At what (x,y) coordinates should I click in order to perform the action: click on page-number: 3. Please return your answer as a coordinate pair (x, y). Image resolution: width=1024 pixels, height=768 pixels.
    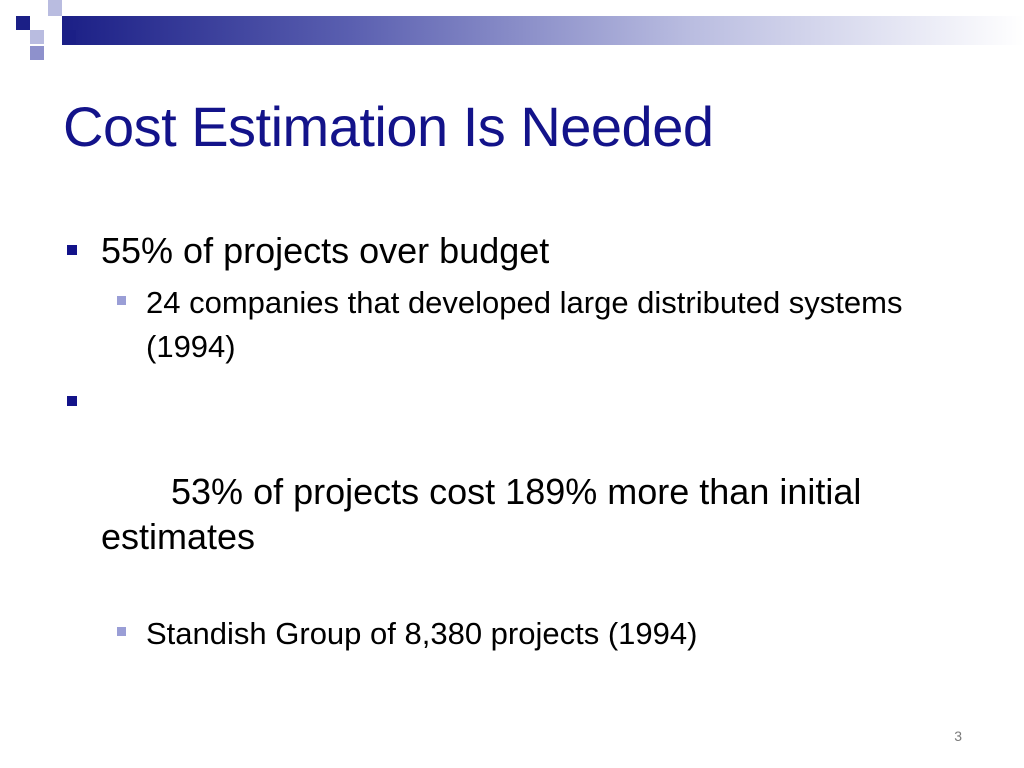
    Looking at the image, I should click on (958, 736).